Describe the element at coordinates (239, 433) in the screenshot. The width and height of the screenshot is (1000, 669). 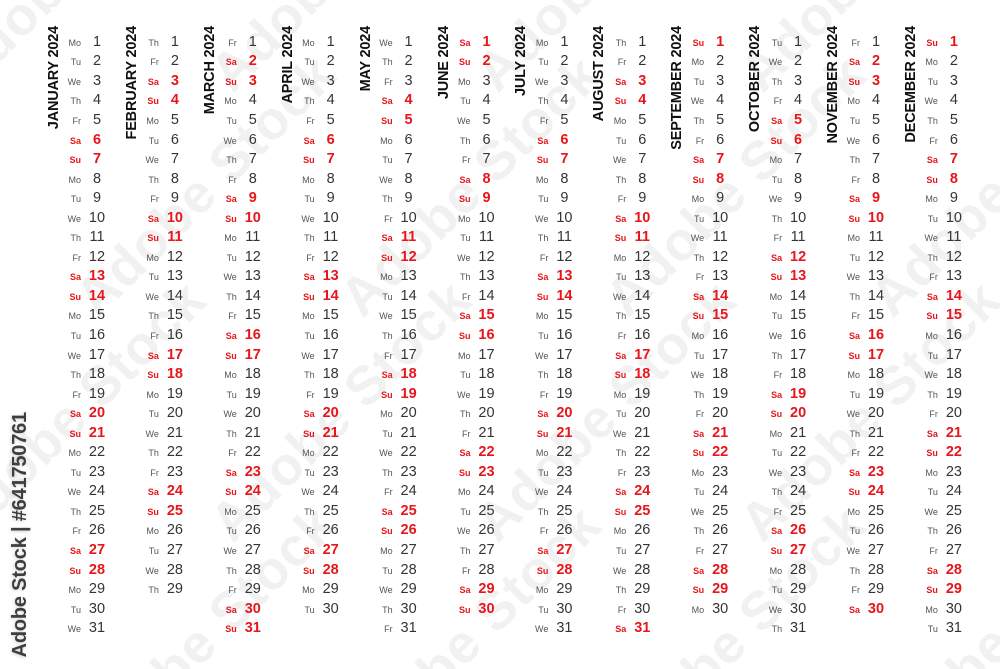
I see `day-row: Th 21` at that location.